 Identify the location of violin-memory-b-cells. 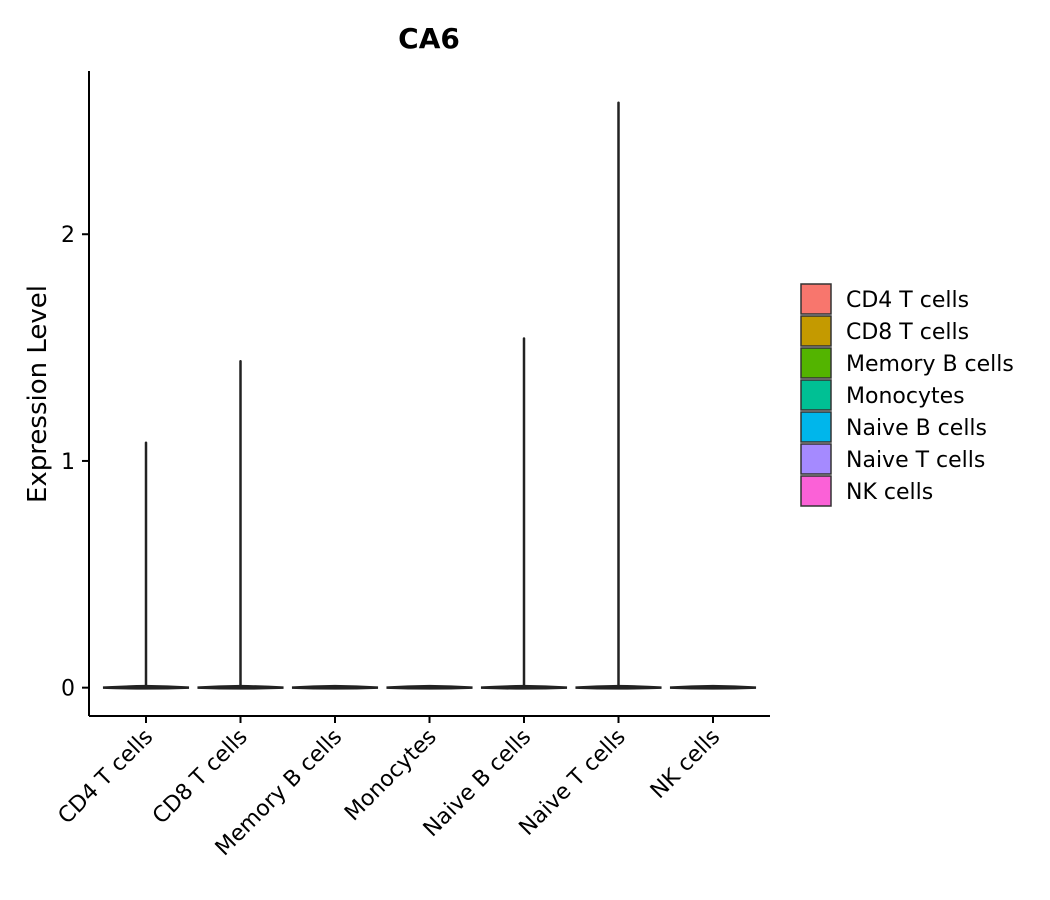
(335, 687).